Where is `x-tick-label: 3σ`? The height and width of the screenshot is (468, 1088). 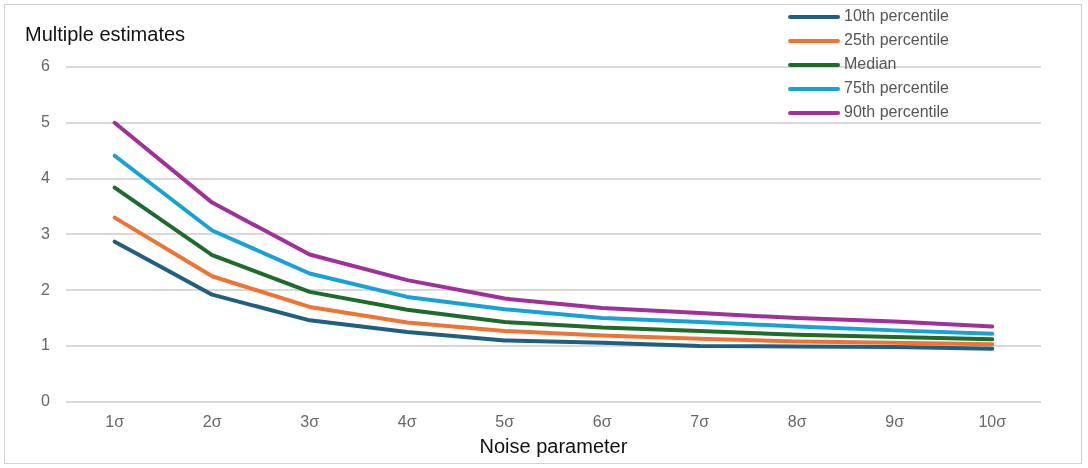 x-tick-label: 3σ is located at coordinates (310, 421).